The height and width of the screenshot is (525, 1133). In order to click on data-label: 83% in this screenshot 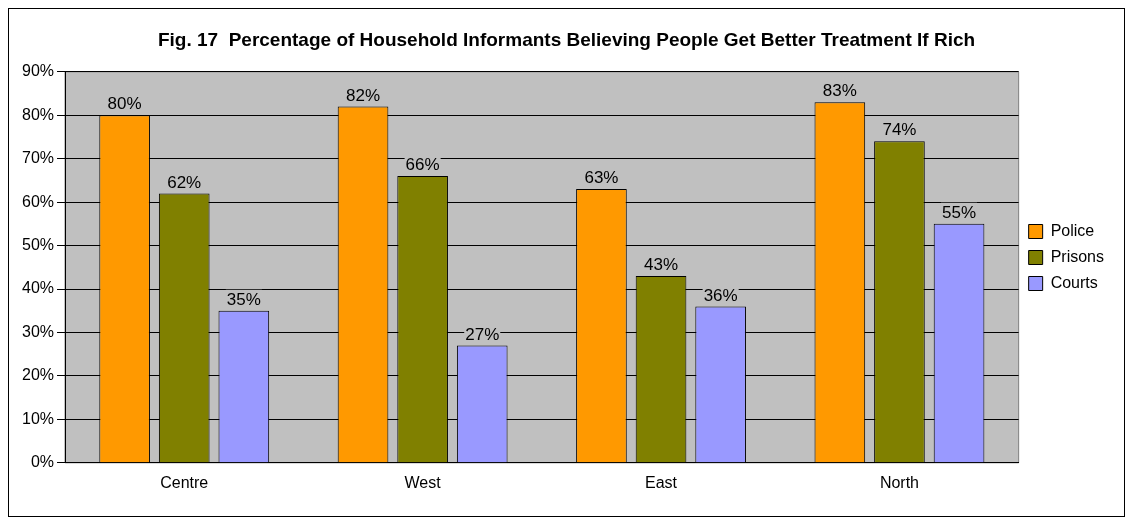, I will do `click(839, 91)`.